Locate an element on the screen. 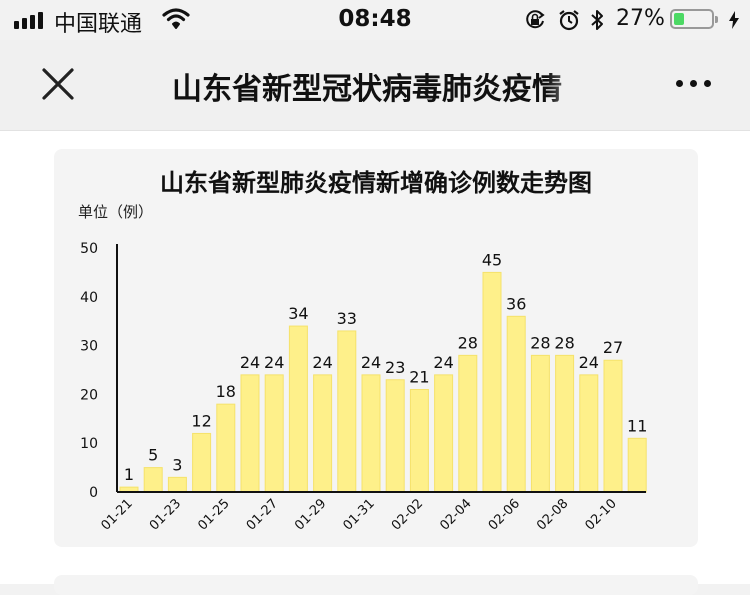 This screenshot has height=595, width=750. x-tick-label: 01-21 is located at coordinates (117, 514).